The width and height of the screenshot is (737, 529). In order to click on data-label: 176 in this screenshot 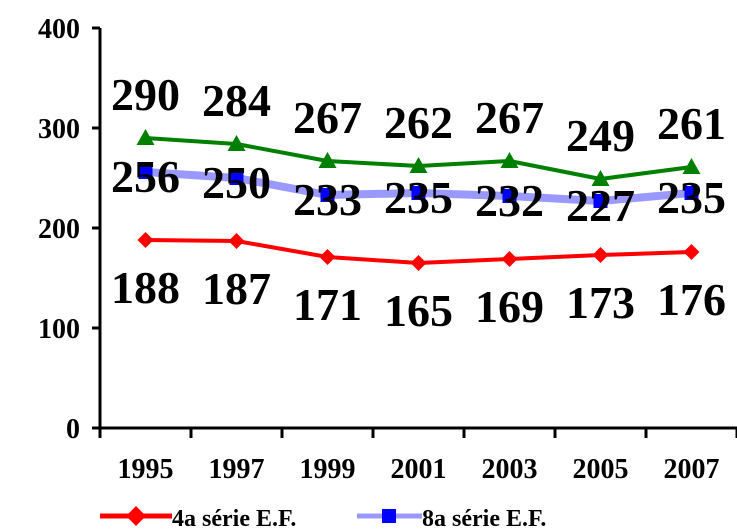, I will do `click(691, 299)`.